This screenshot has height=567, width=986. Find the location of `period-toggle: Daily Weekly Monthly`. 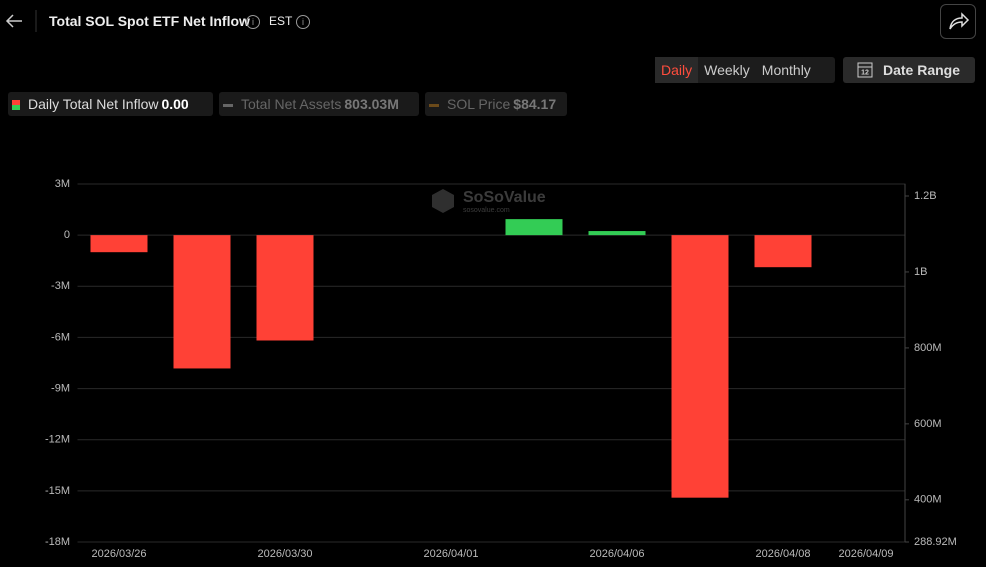

period-toggle: Daily Weekly Monthly is located at coordinates (745, 70).